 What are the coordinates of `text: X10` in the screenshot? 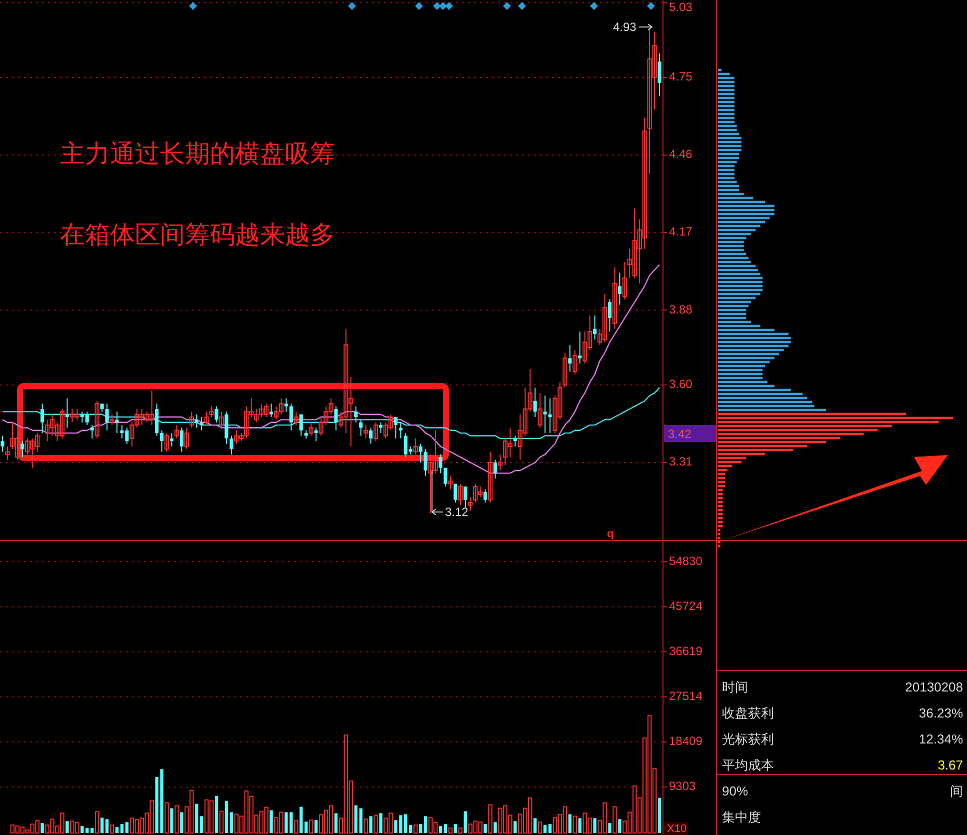 It's located at (677, 829).